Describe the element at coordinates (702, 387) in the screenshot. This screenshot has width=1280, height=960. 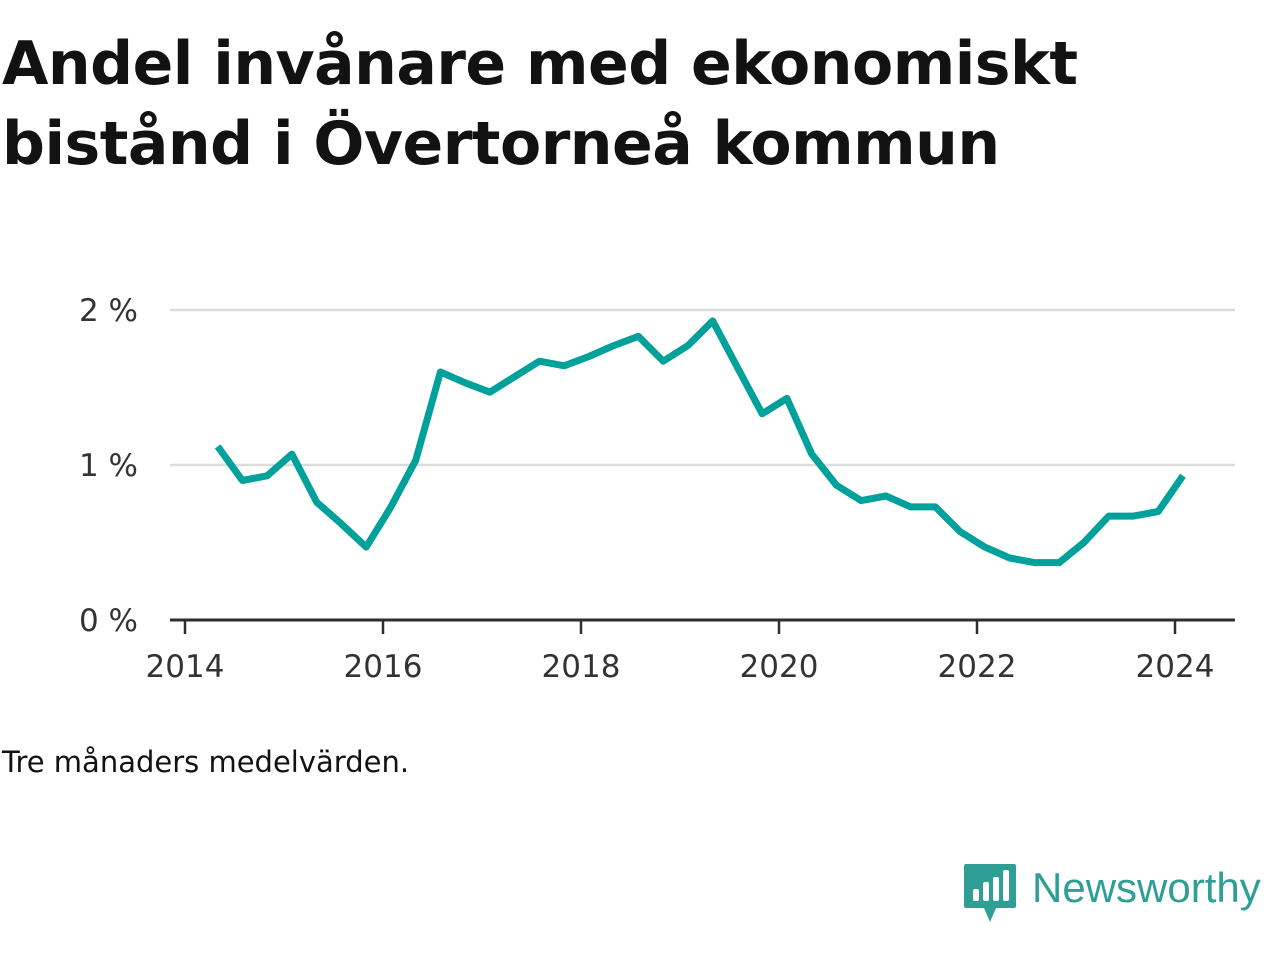
I see `gridlines` at that location.